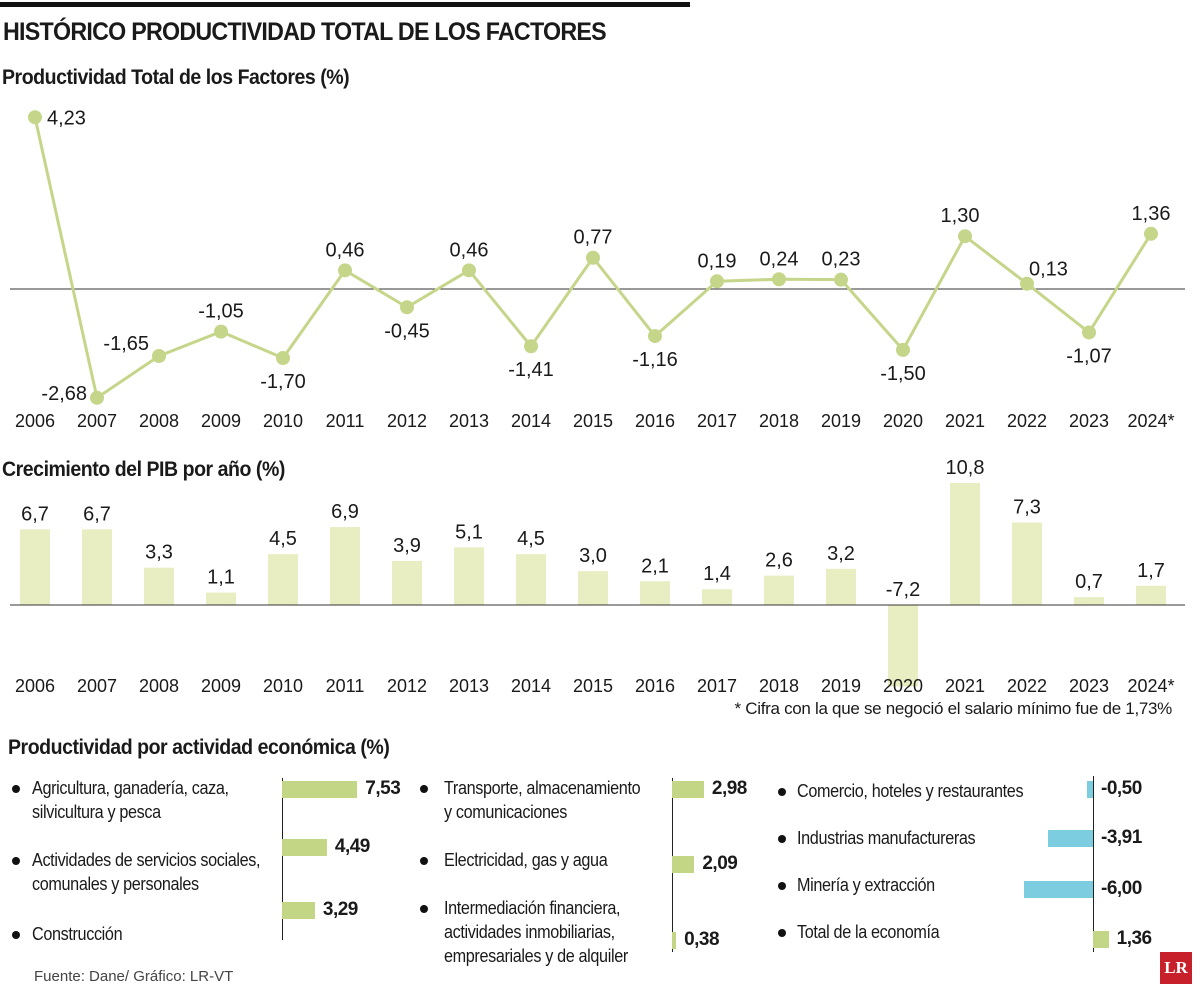  What do you see at coordinates (283, 421) in the screenshot?
I see `tfp-year-label: 2010` at bounding box center [283, 421].